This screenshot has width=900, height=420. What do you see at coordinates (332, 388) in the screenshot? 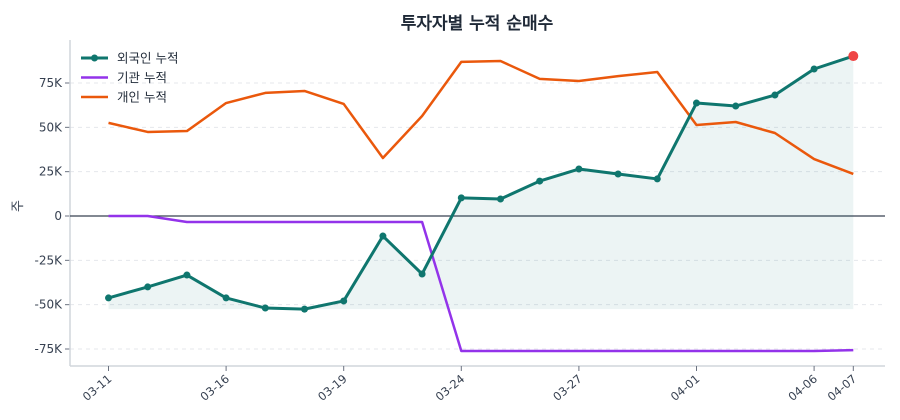
I see `x-tick-label: 03-19` at bounding box center [332, 388].